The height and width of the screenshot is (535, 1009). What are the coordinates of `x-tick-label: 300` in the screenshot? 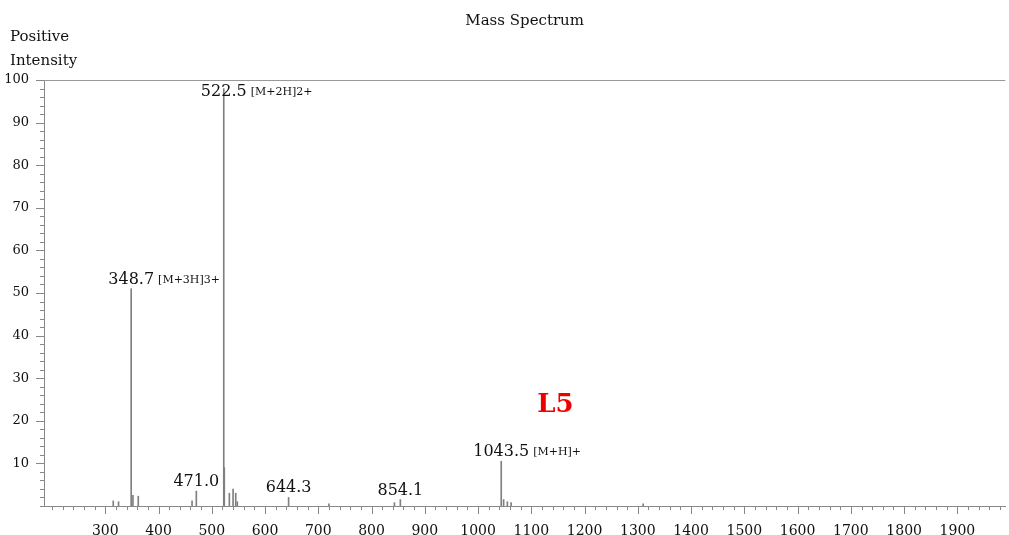 It's located at (105, 528).